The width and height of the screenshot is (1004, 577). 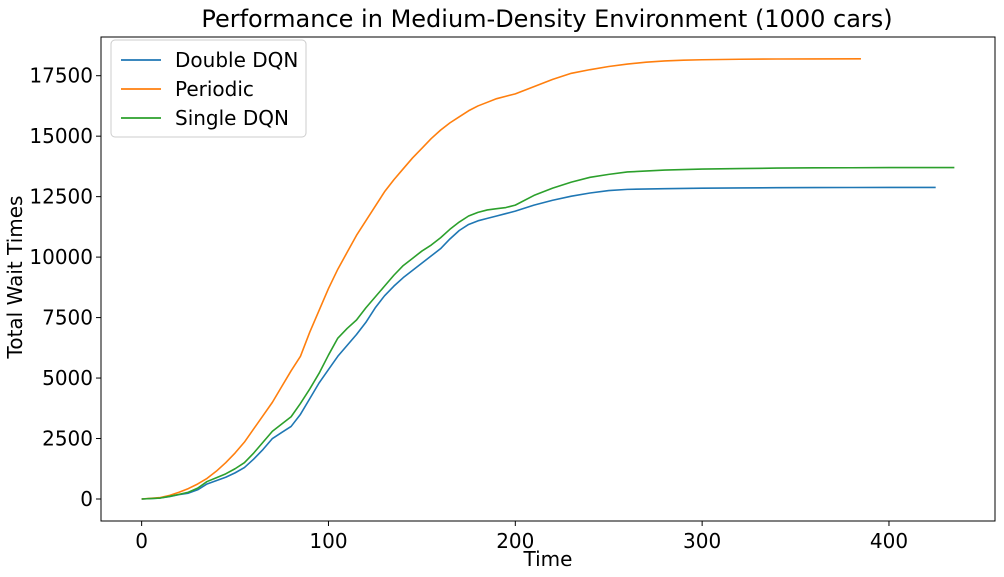 I want to click on legend-label-single-dqn: Single DQN, so click(x=232, y=118).